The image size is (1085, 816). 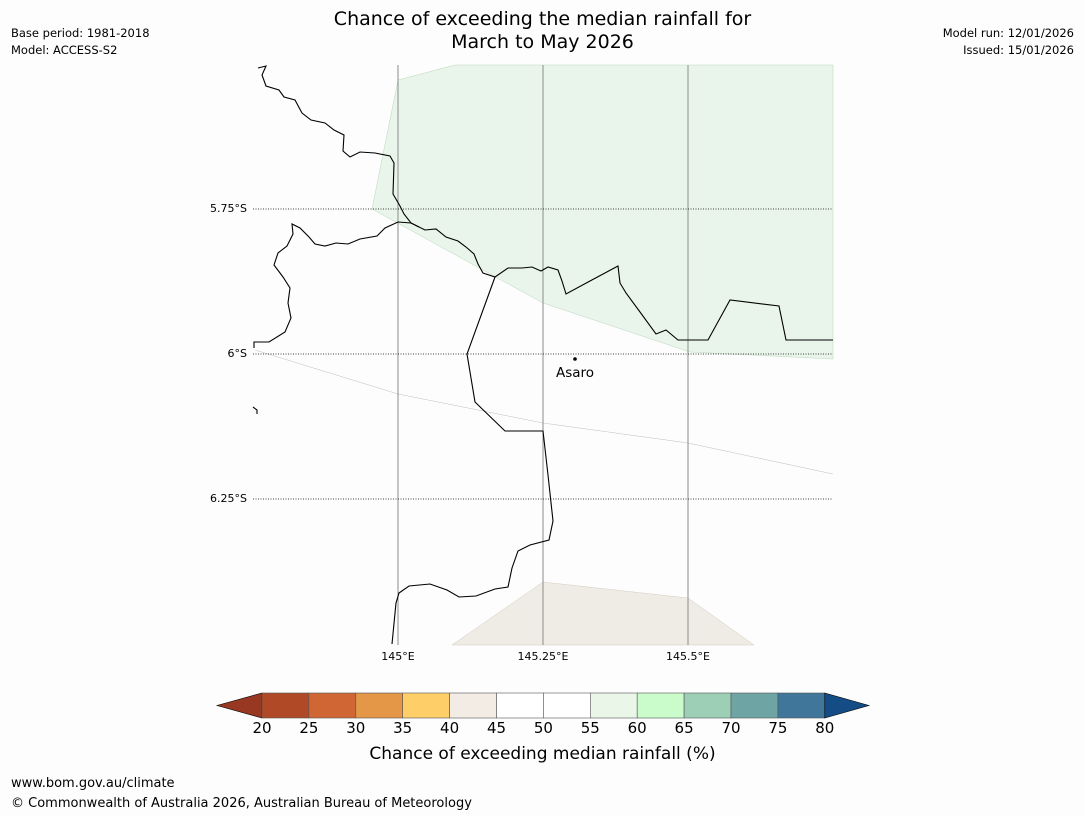 What do you see at coordinates (688, 656) in the screenshot?
I see `lon-label-145-5e: 145.5°E` at bounding box center [688, 656].